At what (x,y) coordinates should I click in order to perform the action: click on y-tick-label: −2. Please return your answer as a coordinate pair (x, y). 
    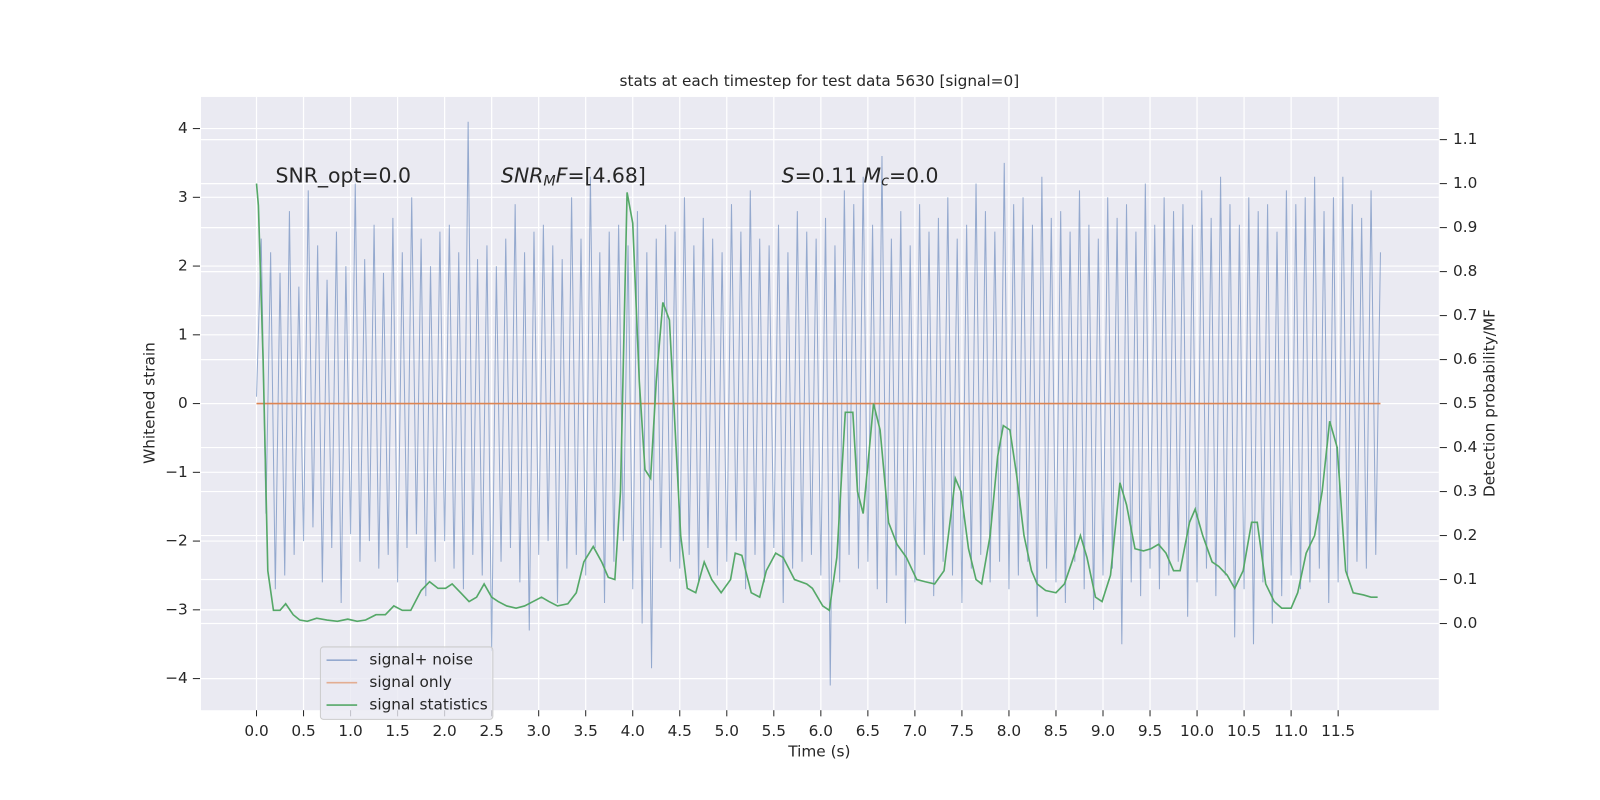
    Looking at the image, I should click on (176, 541).